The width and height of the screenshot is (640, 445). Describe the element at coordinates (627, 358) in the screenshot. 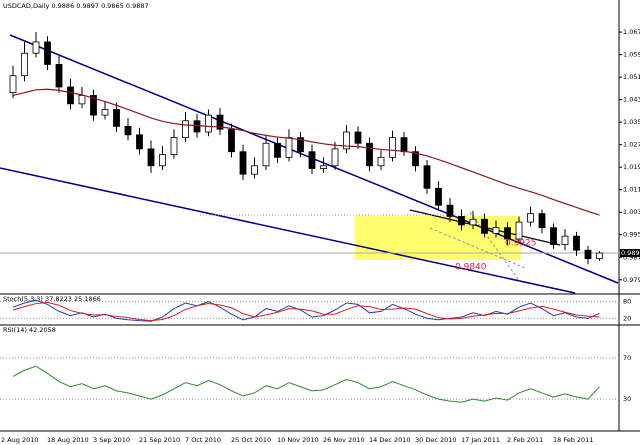

I see `y-tick-label: 70` at that location.